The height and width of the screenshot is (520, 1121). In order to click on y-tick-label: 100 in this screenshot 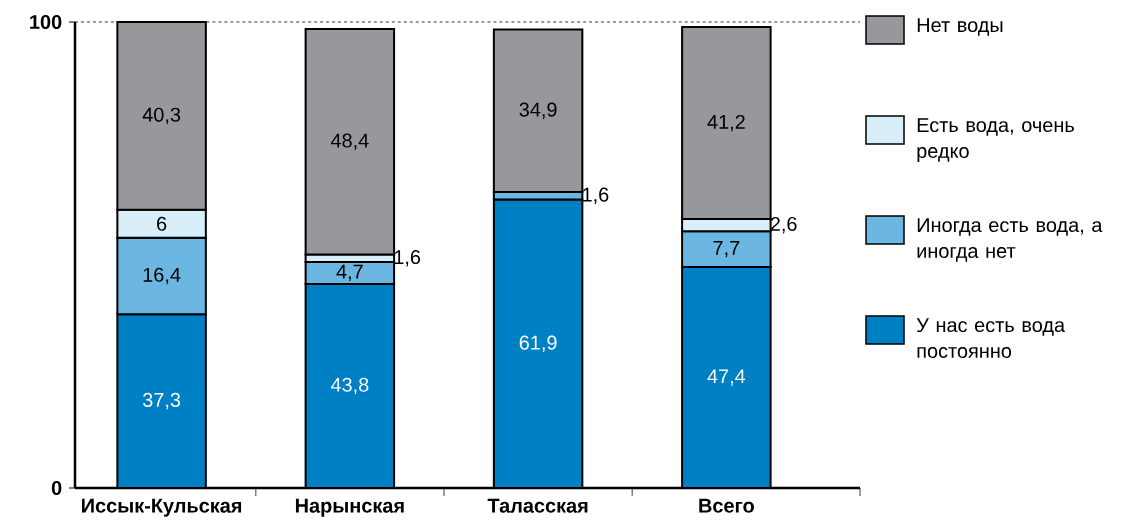, I will do `click(46, 22)`.